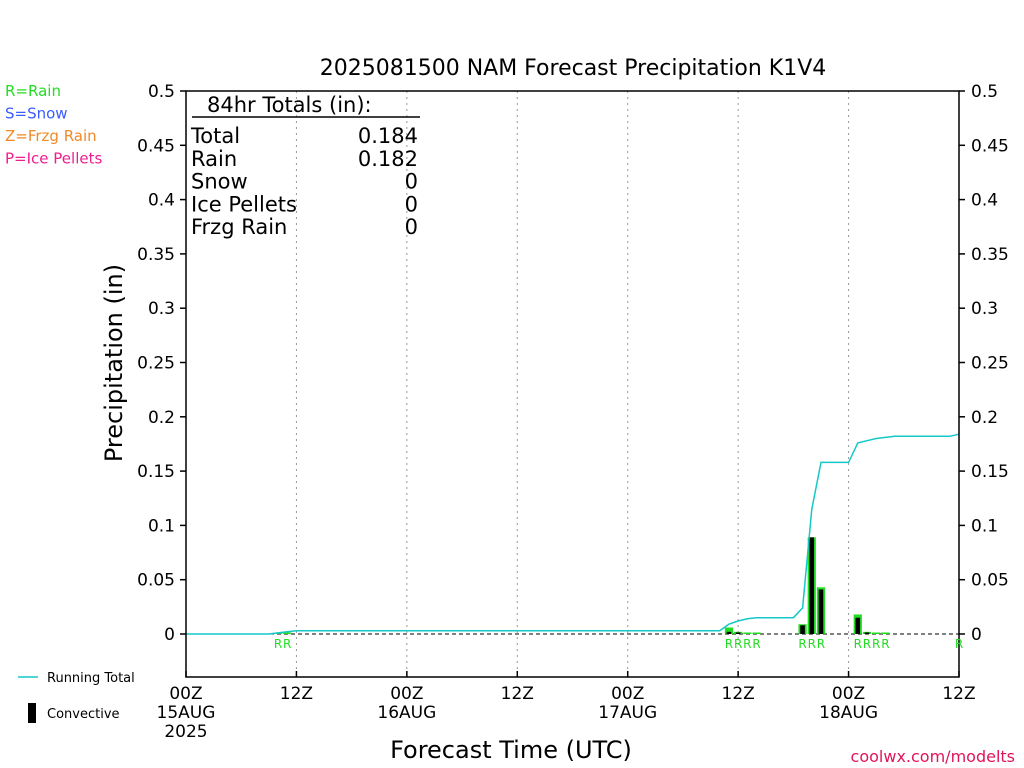  Describe the element at coordinates (156, 146) in the screenshot. I see `y-tick-label-left: 0.45` at that location.